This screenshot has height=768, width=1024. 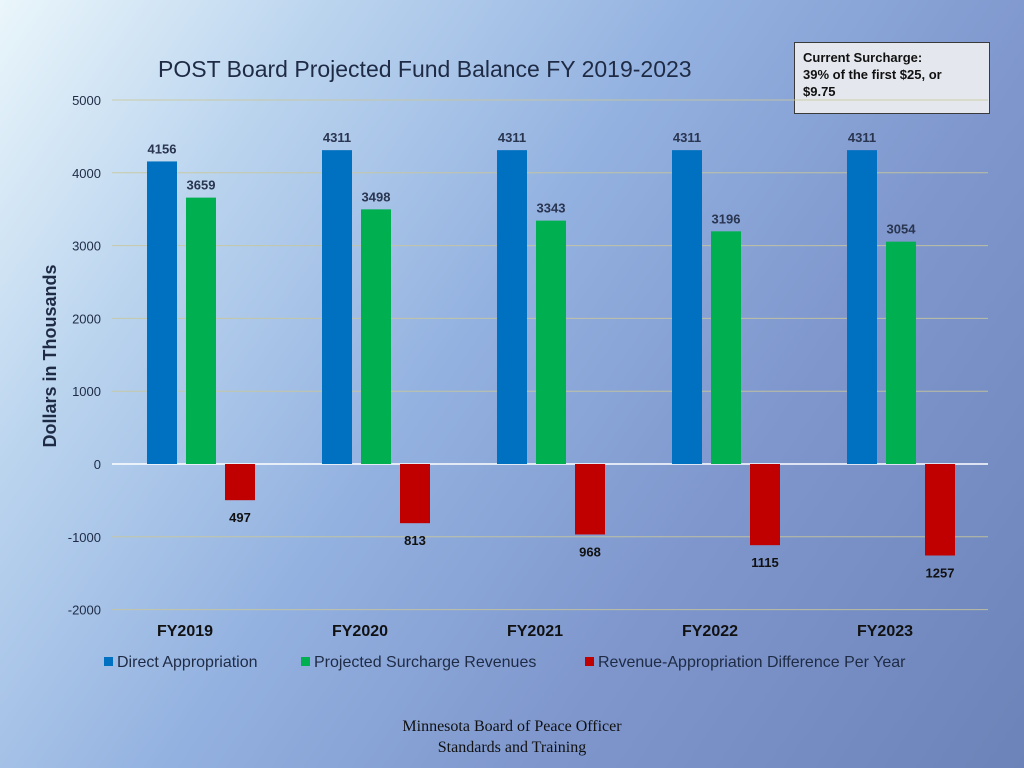 I want to click on data-label: 497, so click(x=240, y=517).